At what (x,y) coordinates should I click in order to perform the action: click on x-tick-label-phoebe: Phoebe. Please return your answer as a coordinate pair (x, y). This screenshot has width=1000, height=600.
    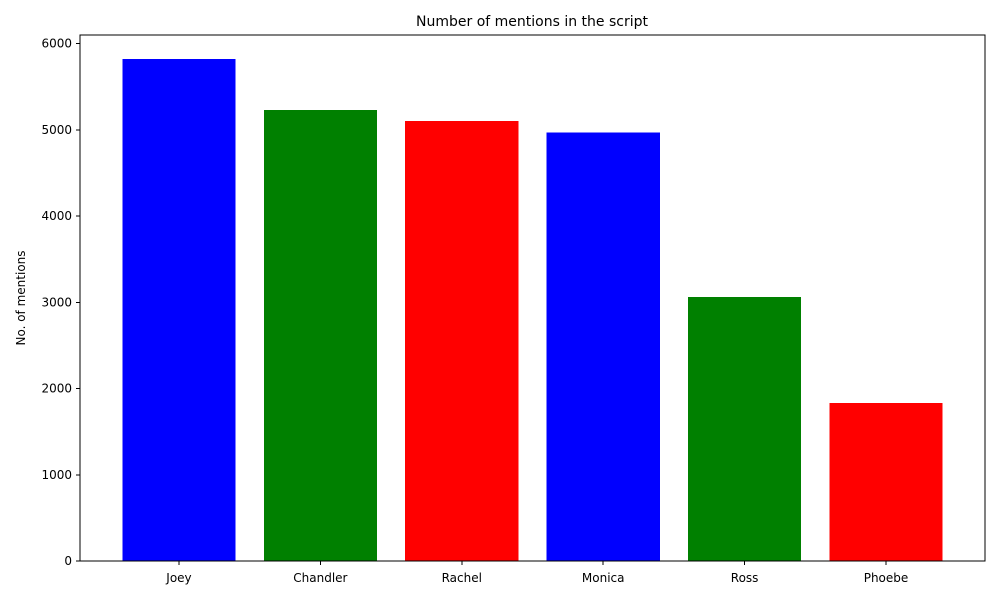
    Looking at the image, I should click on (886, 578).